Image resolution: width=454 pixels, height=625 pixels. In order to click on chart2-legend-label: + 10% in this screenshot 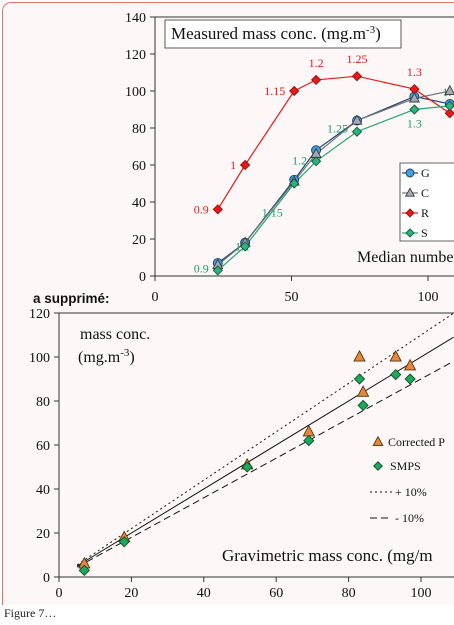, I will do `click(411, 492)`.